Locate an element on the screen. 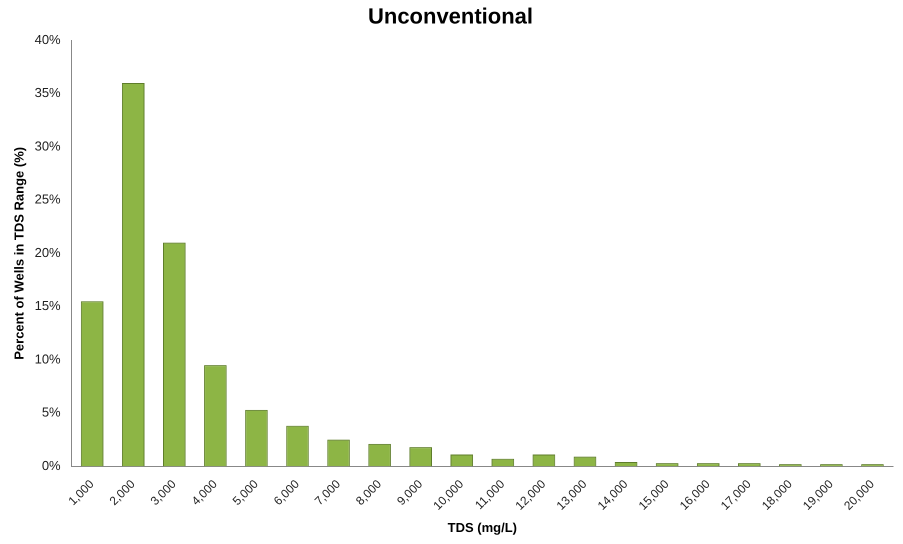  y-tick-label: 15% is located at coordinates (48, 306).